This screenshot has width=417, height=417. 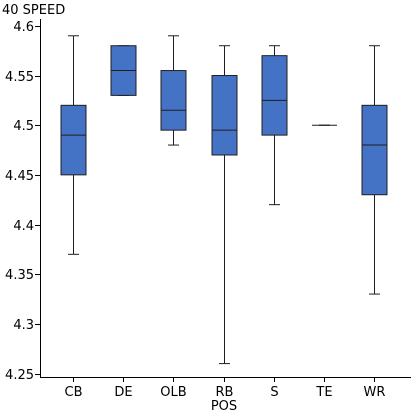 I want to click on x-tick-label: WR, so click(x=375, y=392).